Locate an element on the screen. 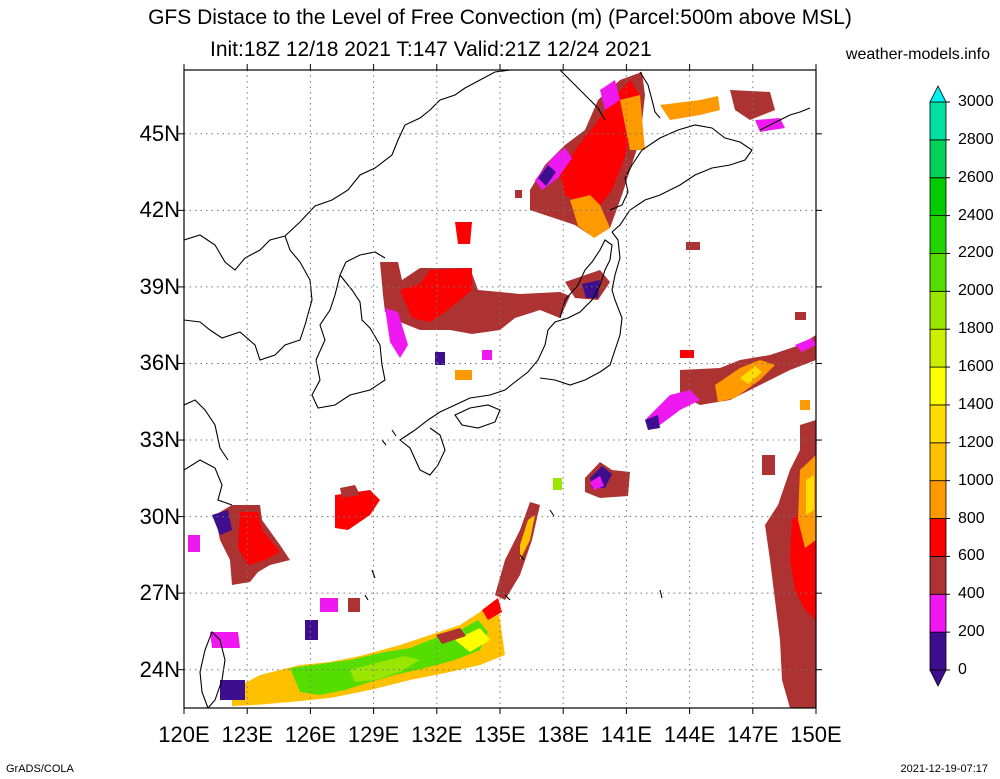  colorbar-tick-label: 3000 is located at coordinates (976, 101).